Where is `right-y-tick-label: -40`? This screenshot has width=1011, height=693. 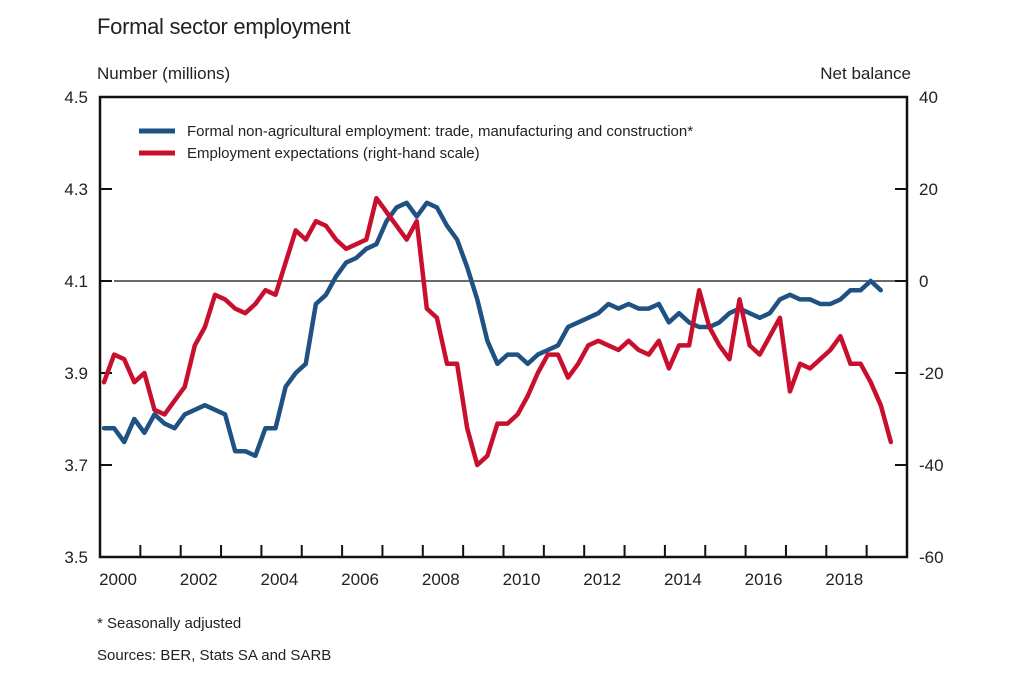 right-y-tick-label: -40 is located at coordinates (931, 465).